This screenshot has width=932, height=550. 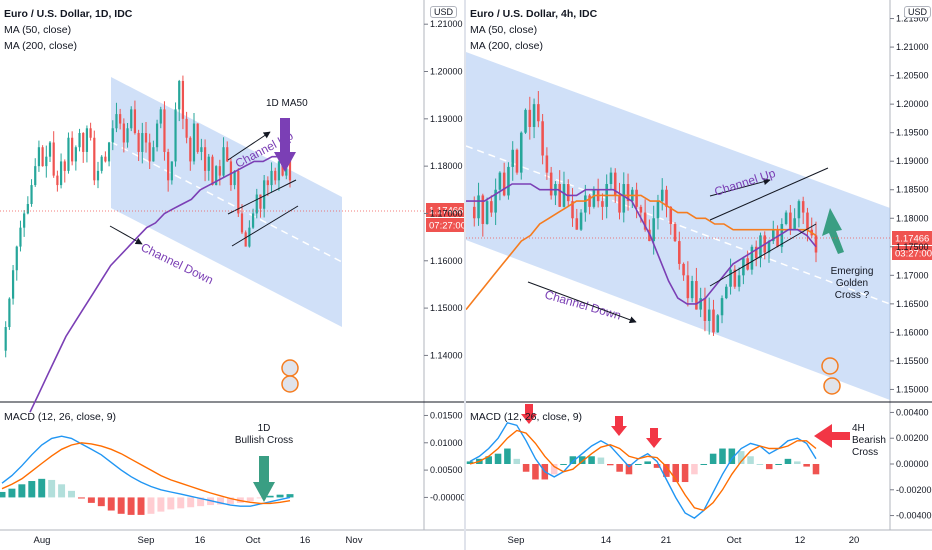 What do you see at coordinates (290, 384) in the screenshot?
I see `daily-event-icon` at bounding box center [290, 384].